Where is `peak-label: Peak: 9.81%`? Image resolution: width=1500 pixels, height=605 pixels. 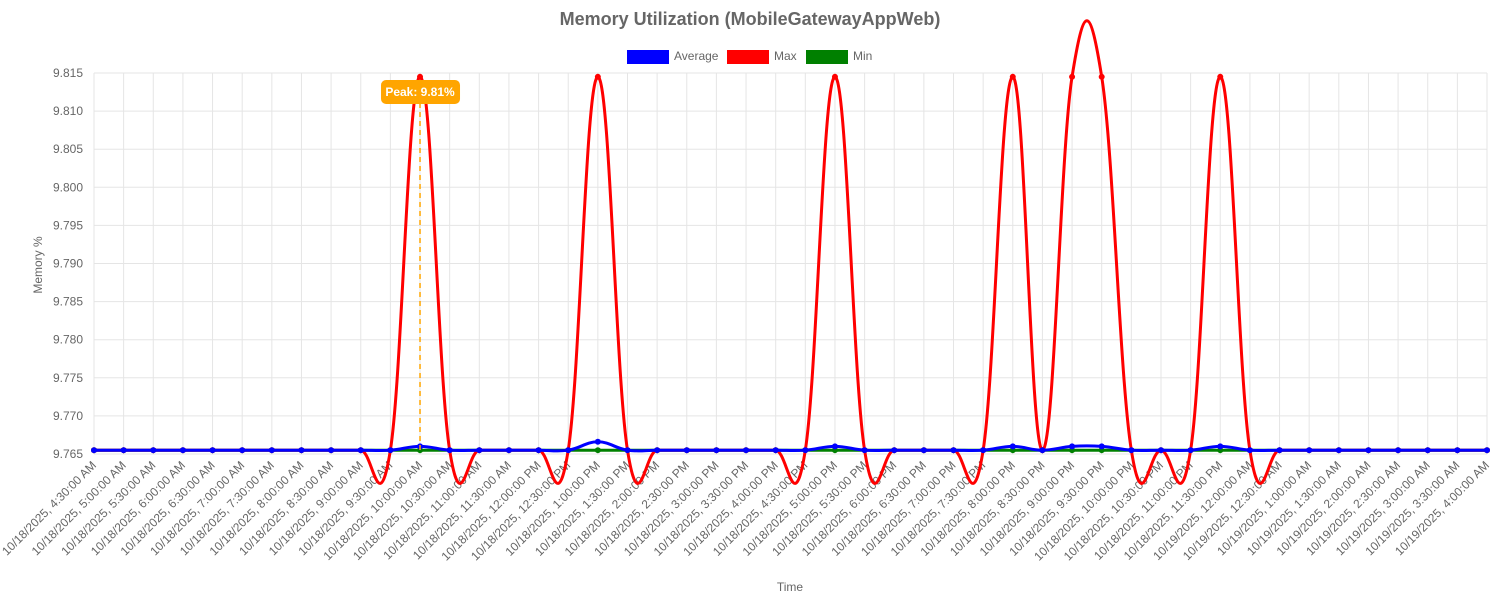
peak-label: Peak: 9.81% is located at coordinates (420, 92).